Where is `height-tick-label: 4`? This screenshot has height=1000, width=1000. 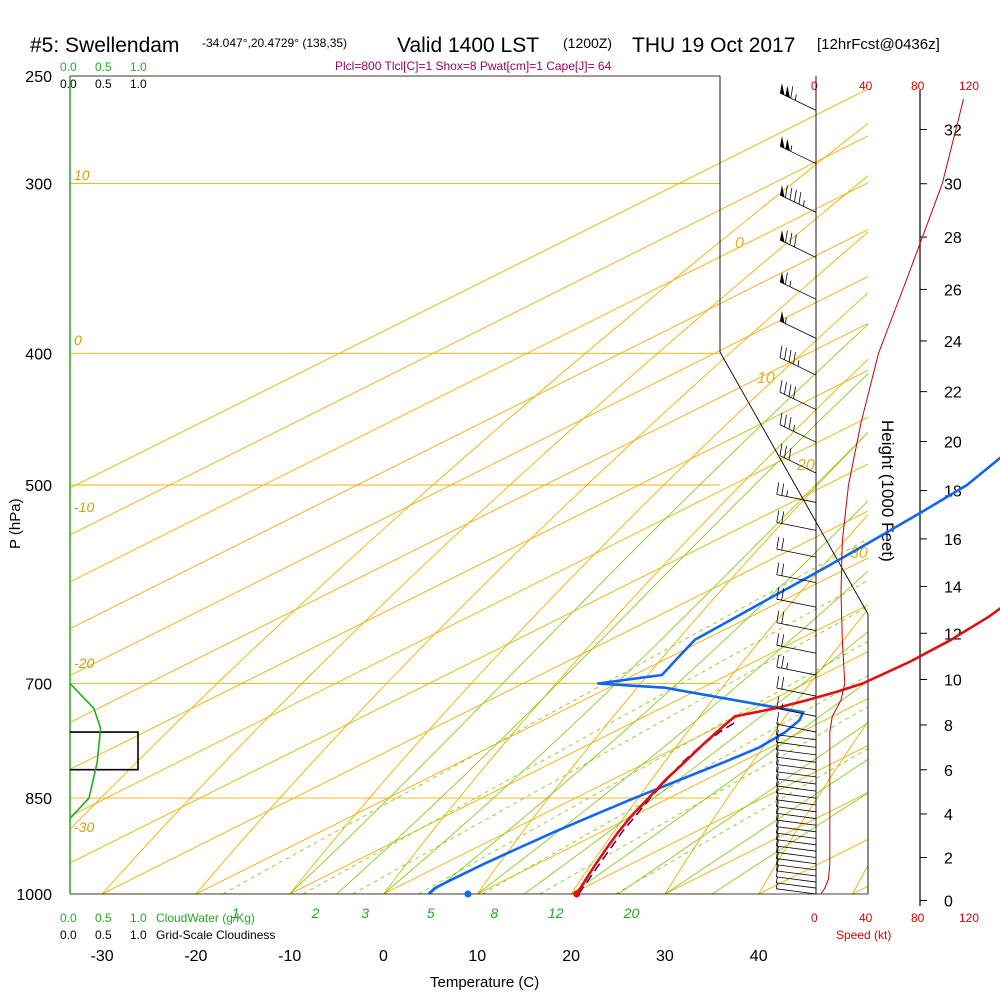 height-tick-label: 4 is located at coordinates (948, 815).